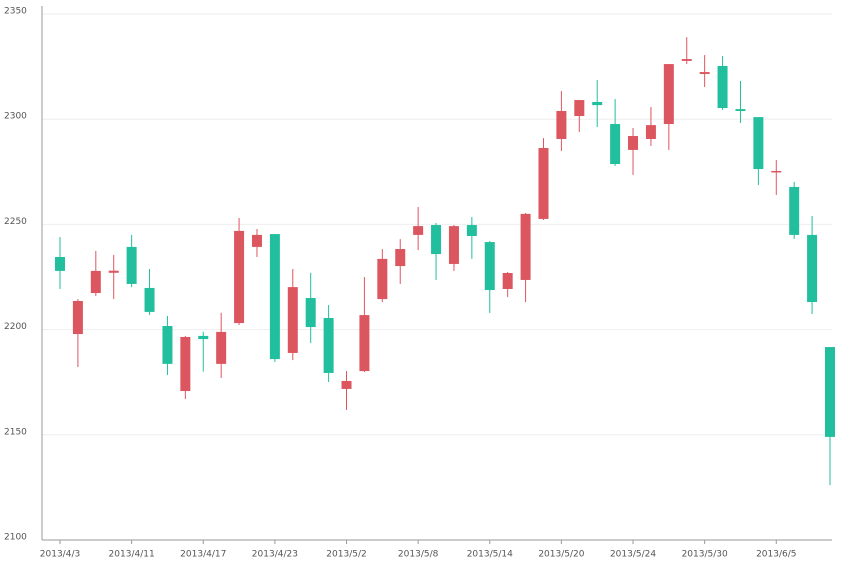 This screenshot has width=865, height=564. Describe the element at coordinates (15, 327) in the screenshot. I see `y-tick-label: 2200` at that location.